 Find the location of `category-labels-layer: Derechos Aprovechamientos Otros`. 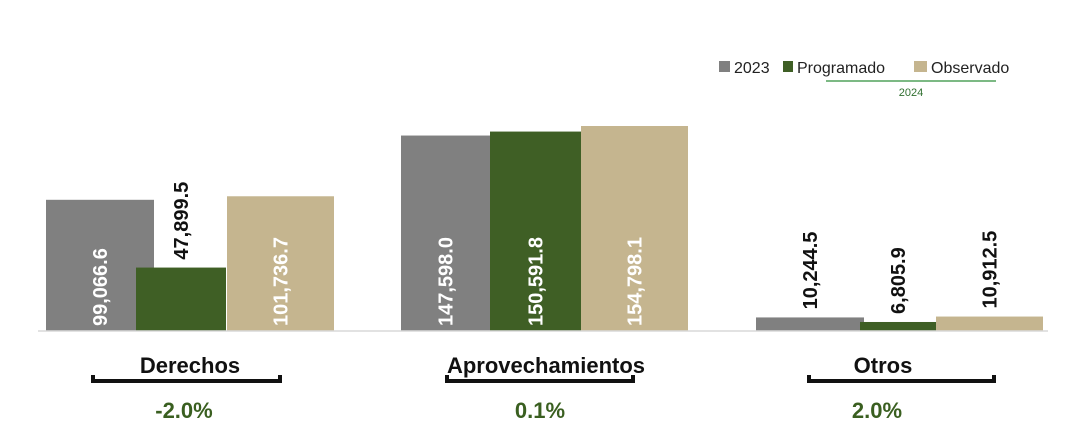

category-labels-layer: Derechos Aprovechamientos Otros is located at coordinates (526, 365).